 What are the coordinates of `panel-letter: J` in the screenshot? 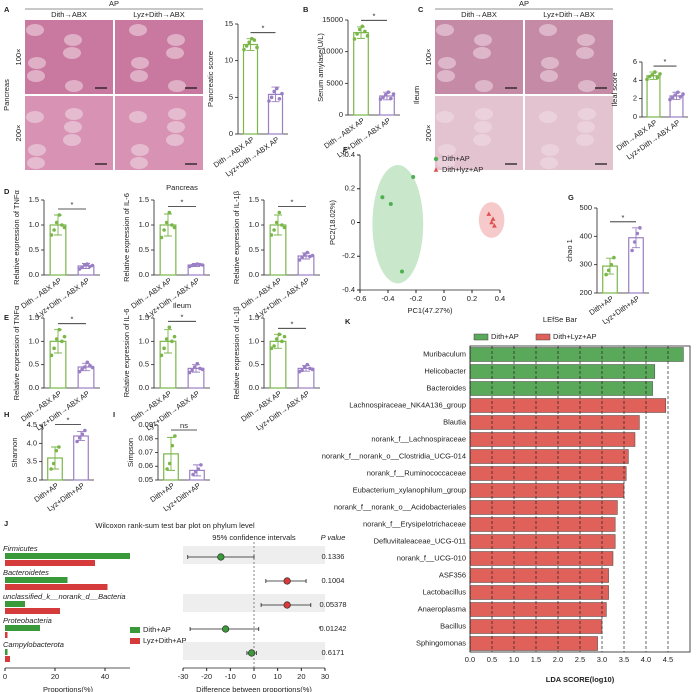 It's located at (6, 523).